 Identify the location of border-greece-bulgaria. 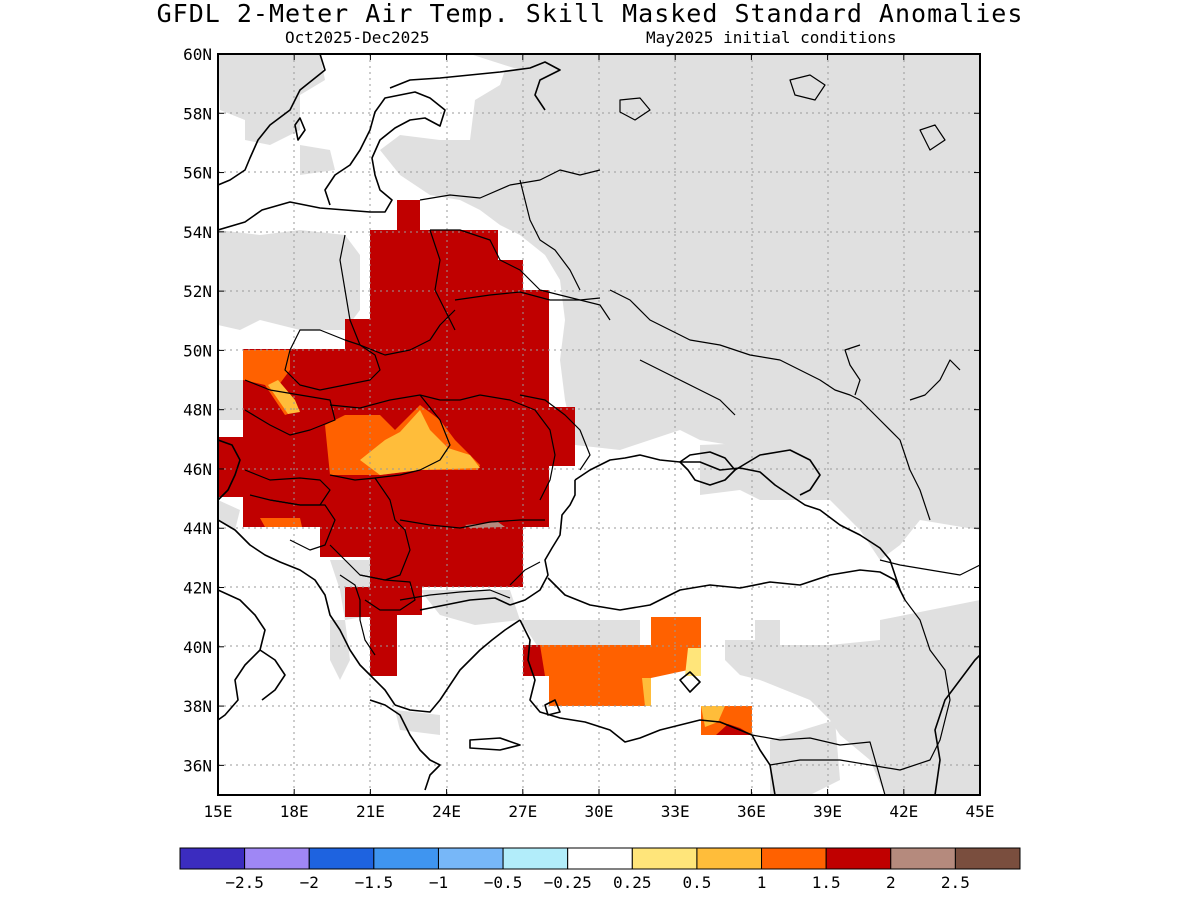
(455, 595).